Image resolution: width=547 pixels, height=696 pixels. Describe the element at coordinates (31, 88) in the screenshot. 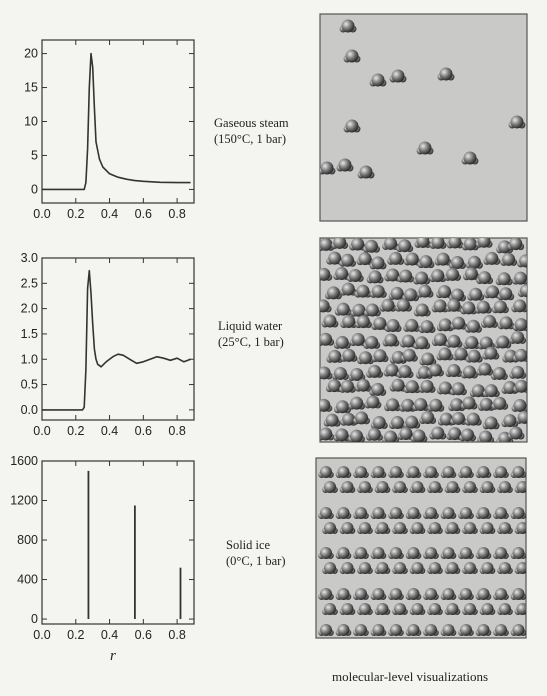

I see `y-tick-label: 15` at that location.